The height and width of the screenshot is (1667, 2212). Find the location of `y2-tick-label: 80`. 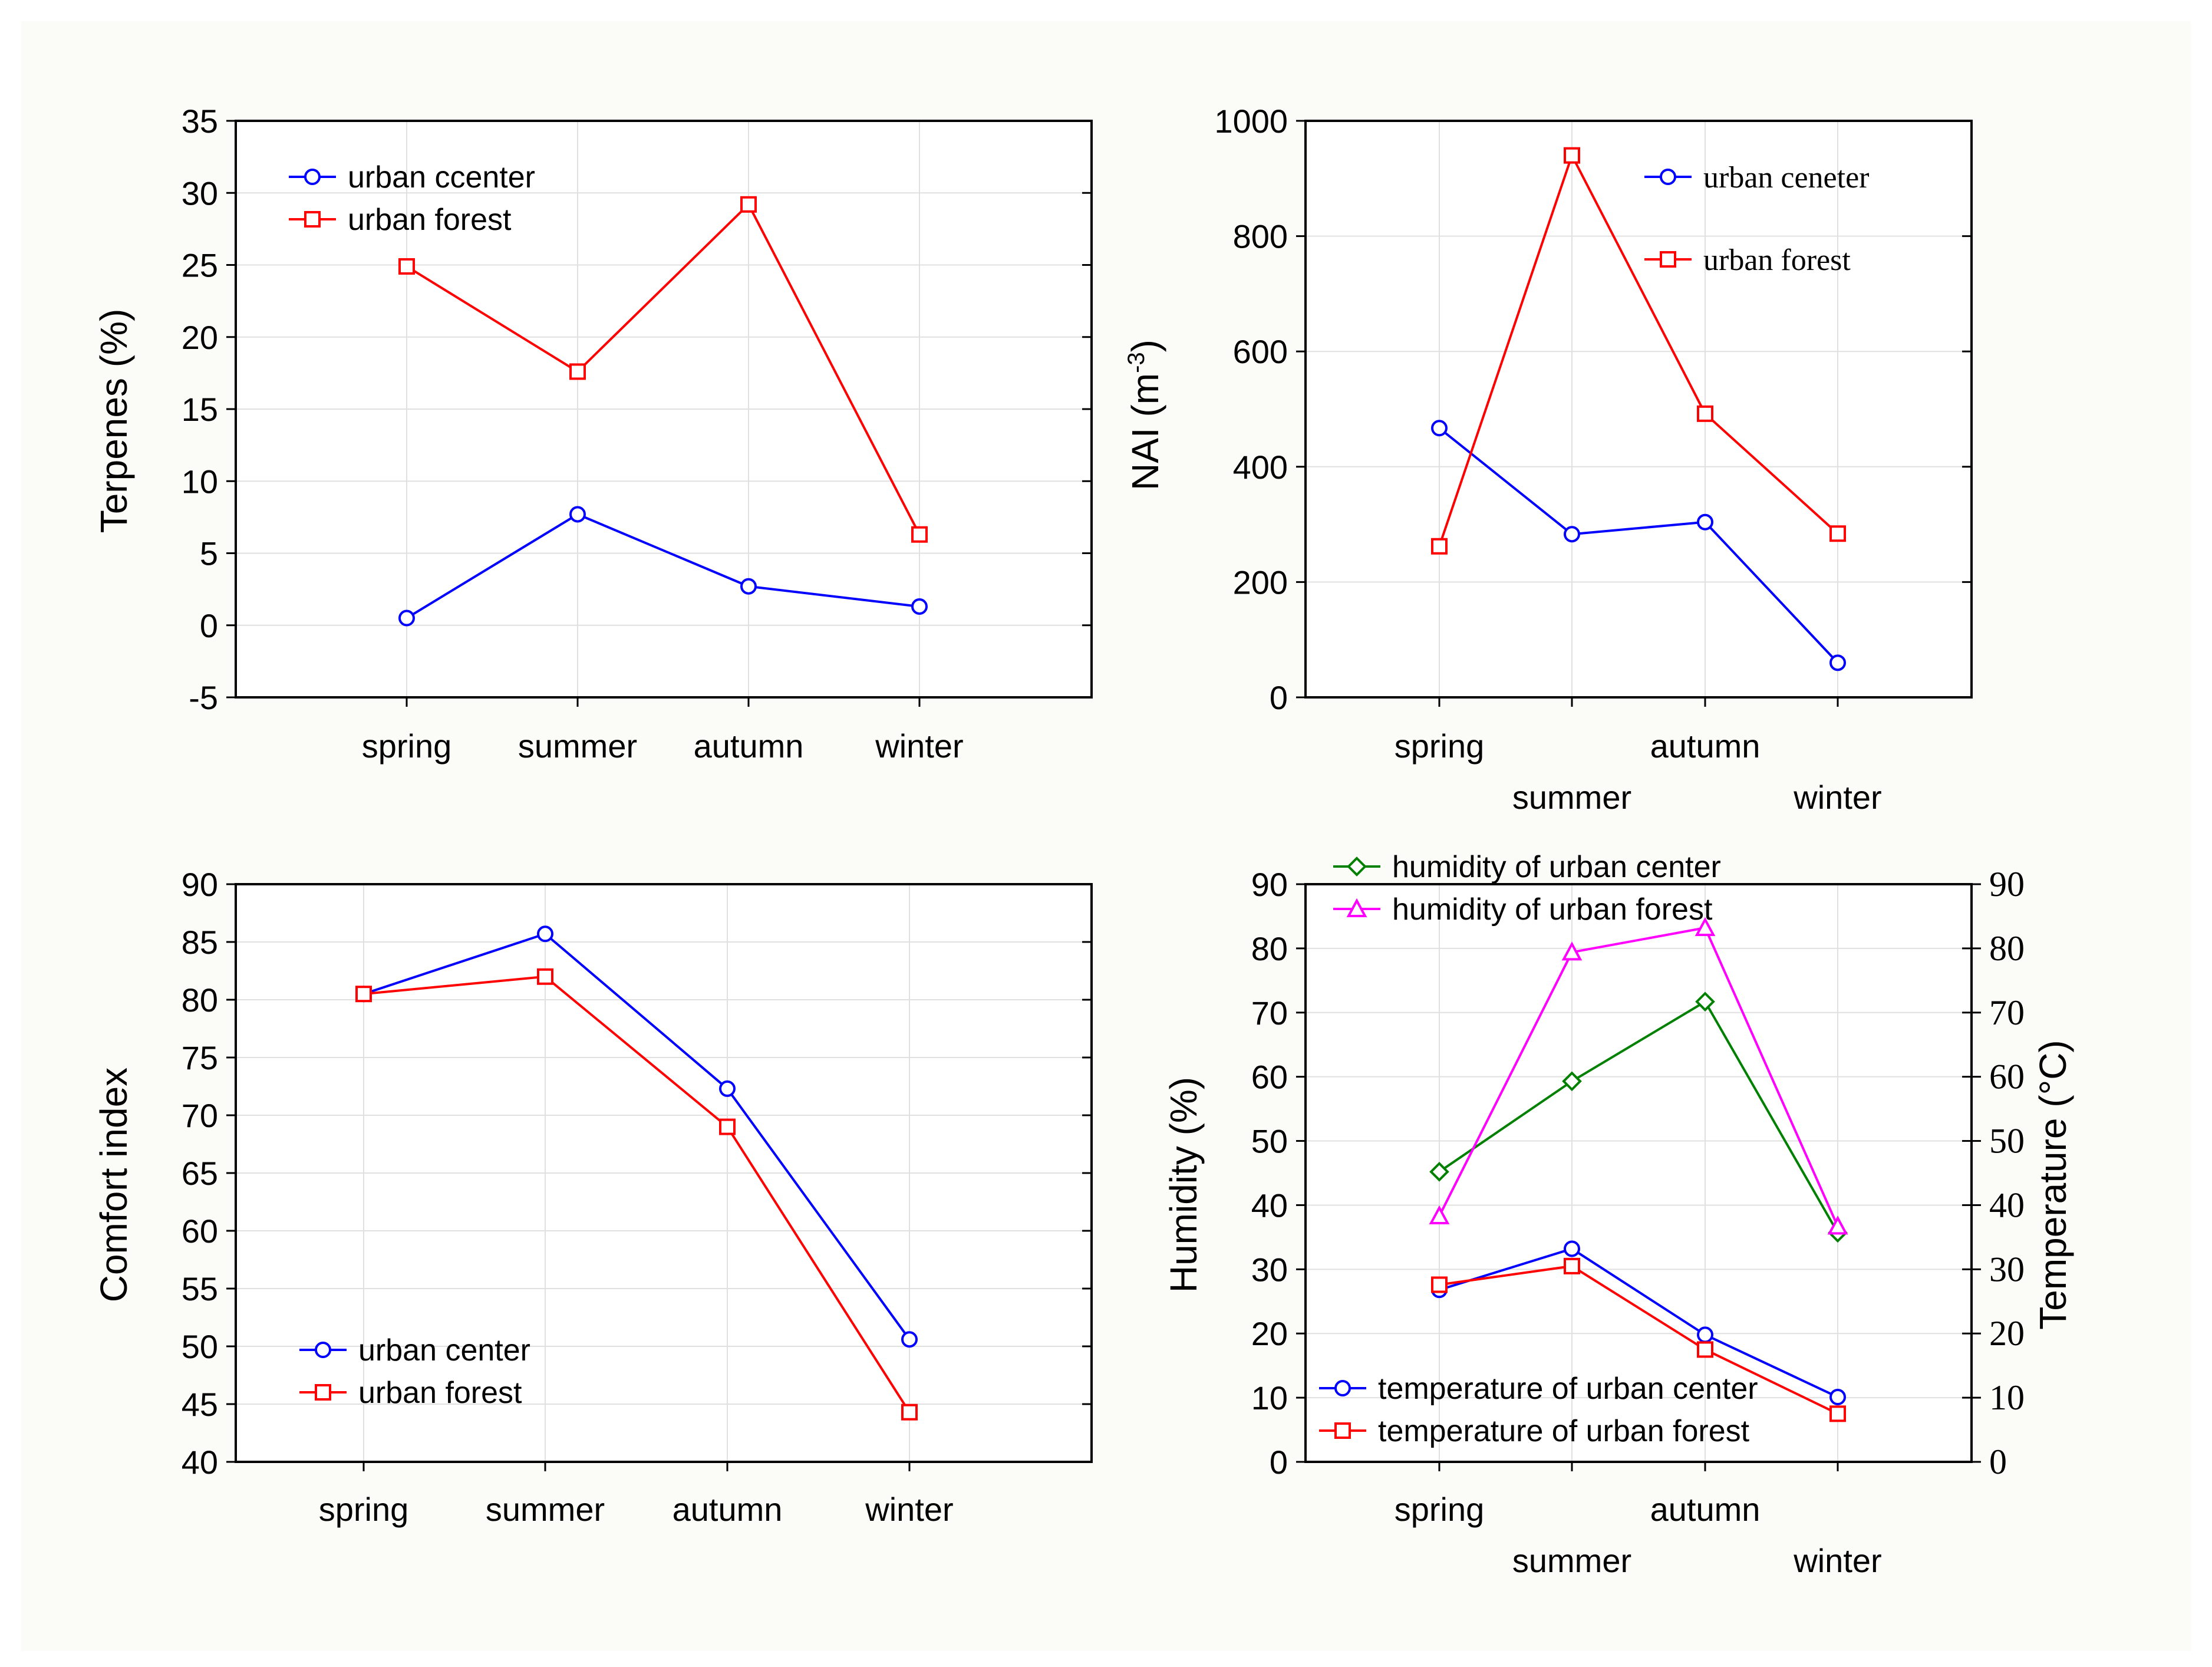

y2-tick-label: 80 is located at coordinates (2007, 948).